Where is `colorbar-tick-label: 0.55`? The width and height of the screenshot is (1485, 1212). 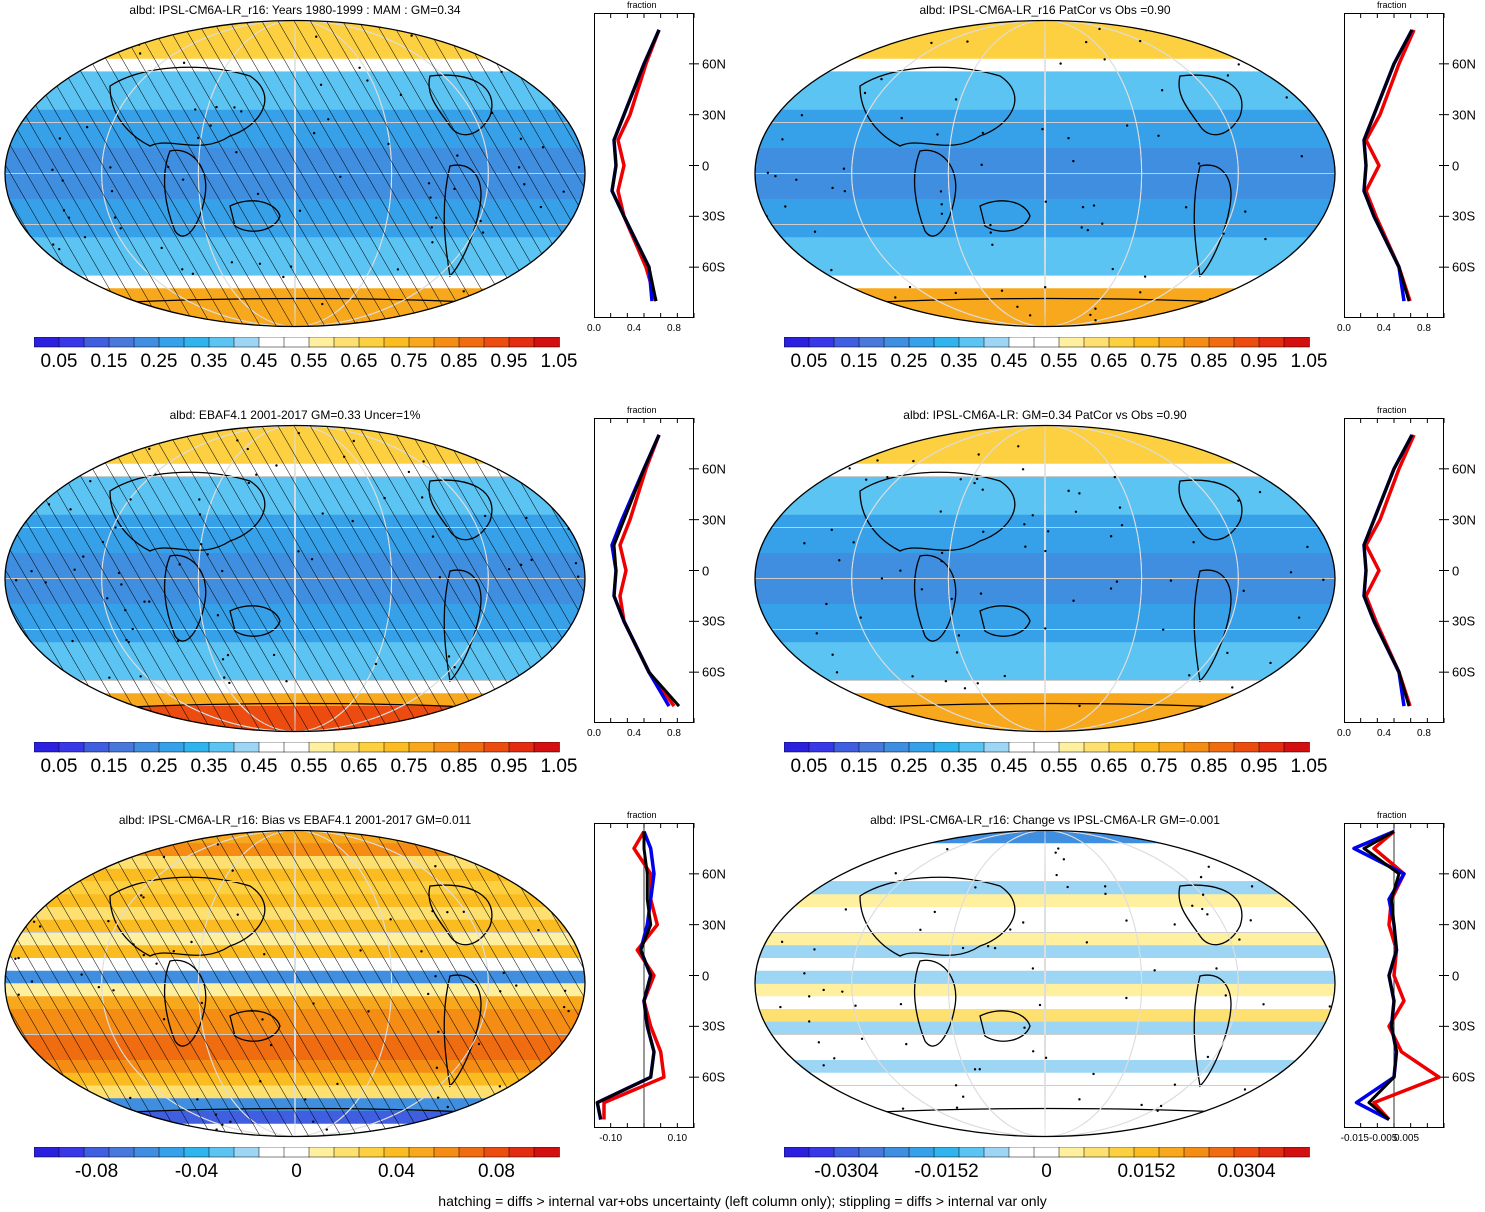
colorbar-tick-label: 0.55 is located at coordinates (309, 766).